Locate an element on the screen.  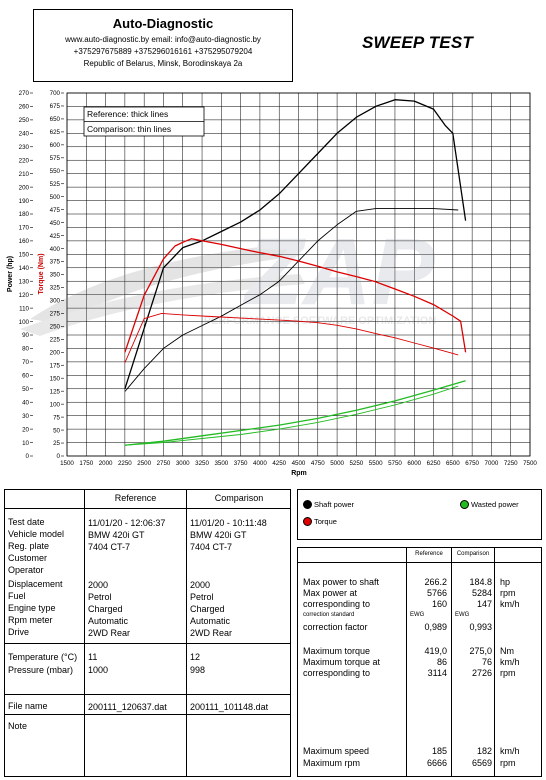
hp-tick-label: 10 is located at coordinates (25, 443).